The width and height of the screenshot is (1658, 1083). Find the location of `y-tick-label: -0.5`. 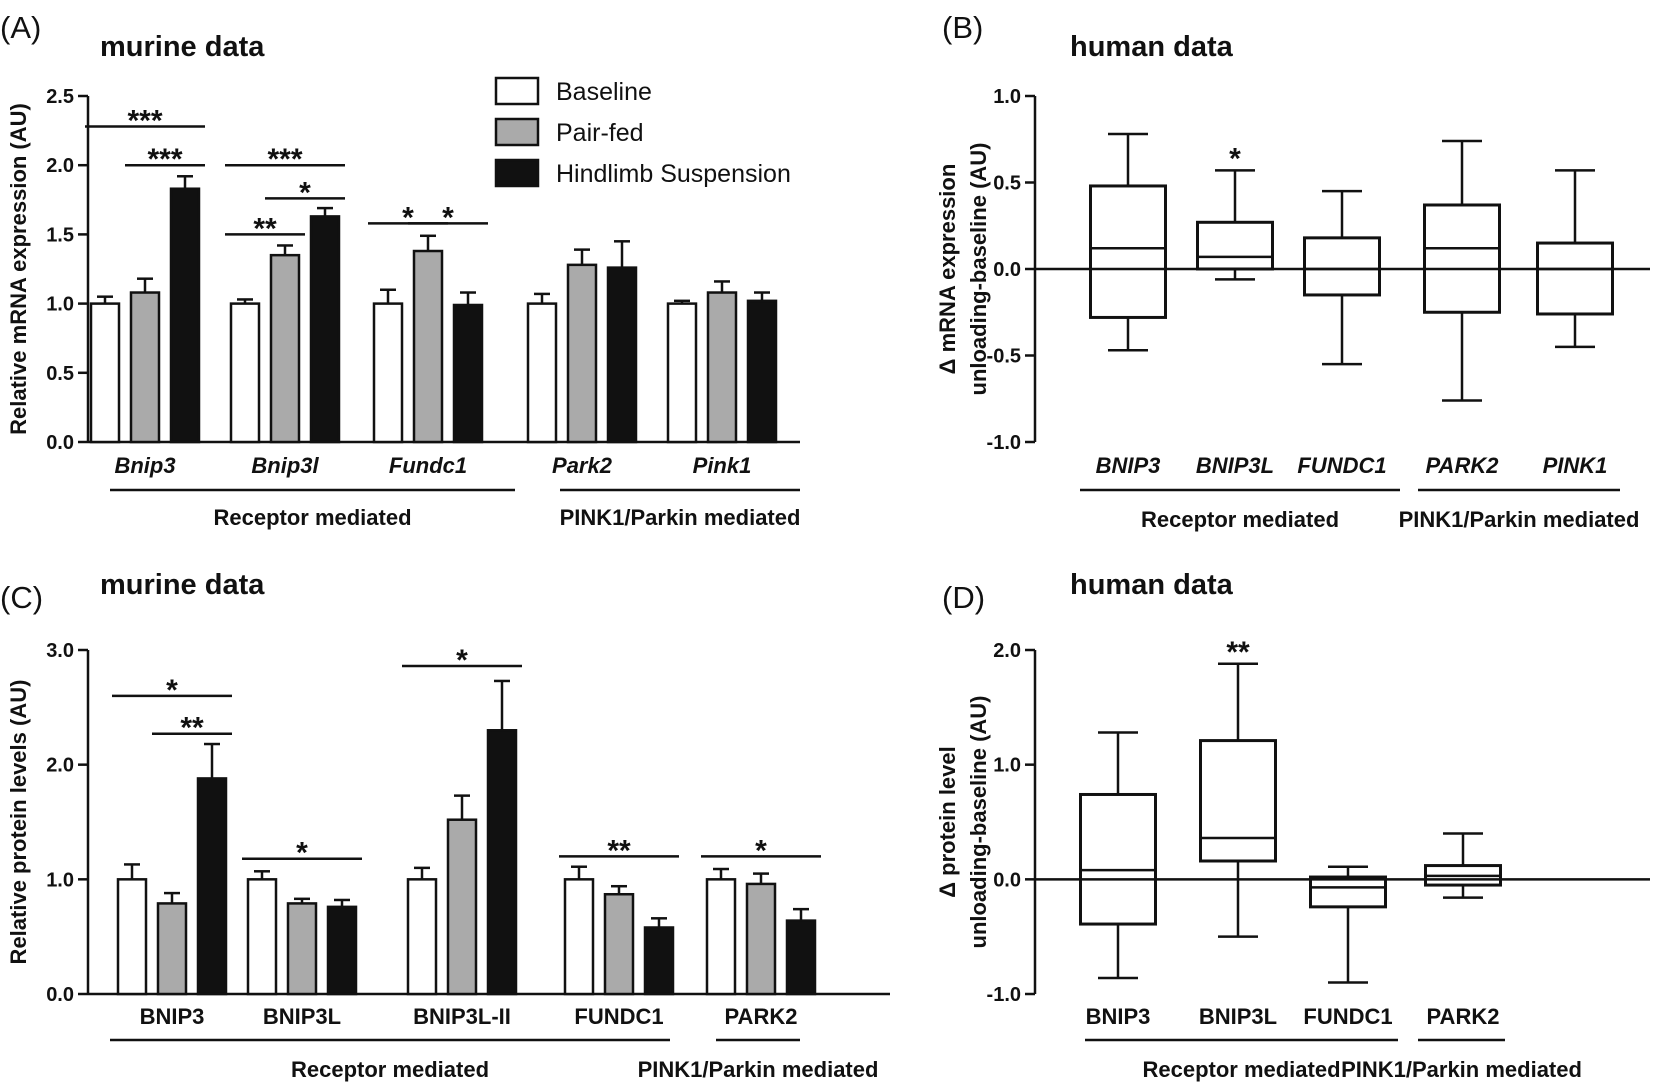

y-tick-label: -0.5 is located at coordinates (1004, 357).